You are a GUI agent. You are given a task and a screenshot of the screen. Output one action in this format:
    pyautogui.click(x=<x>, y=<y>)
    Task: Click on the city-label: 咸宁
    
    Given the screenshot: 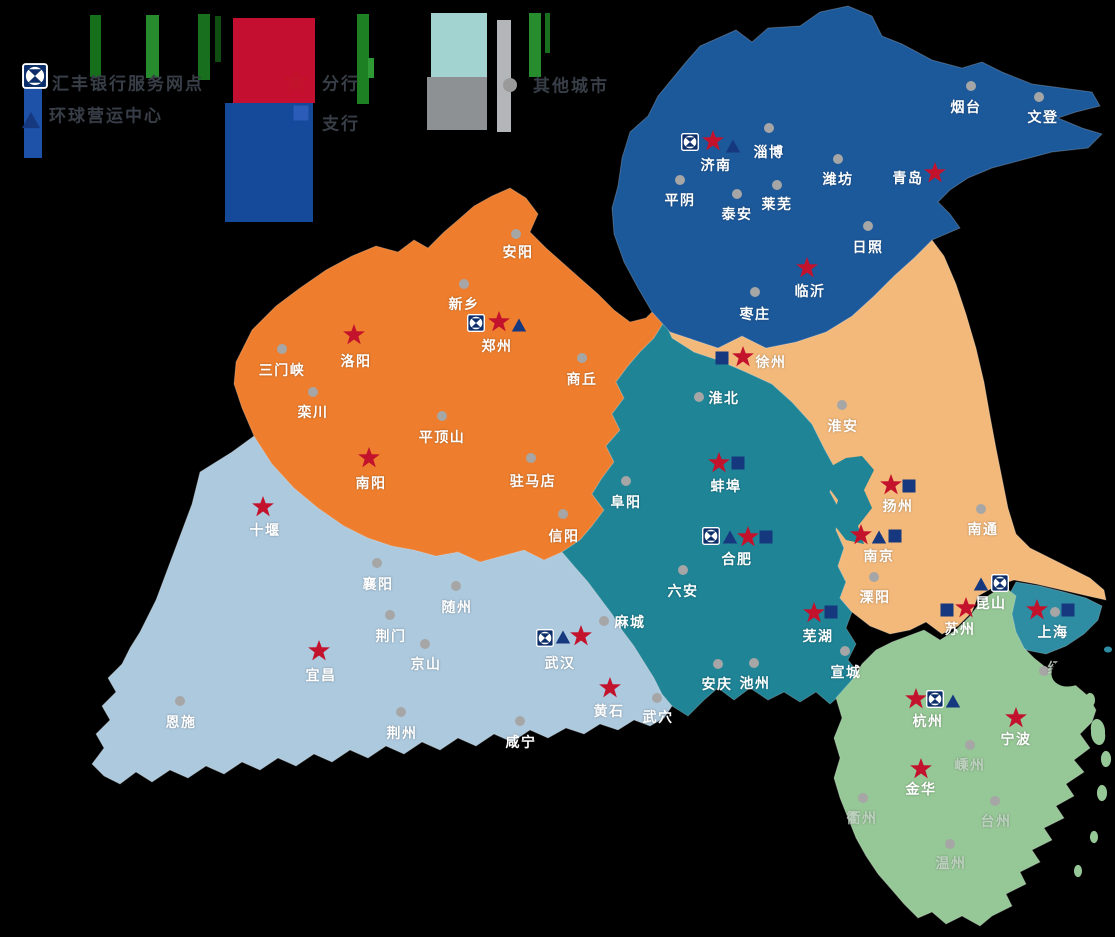 What is the action you would take?
    pyautogui.click(x=521, y=742)
    